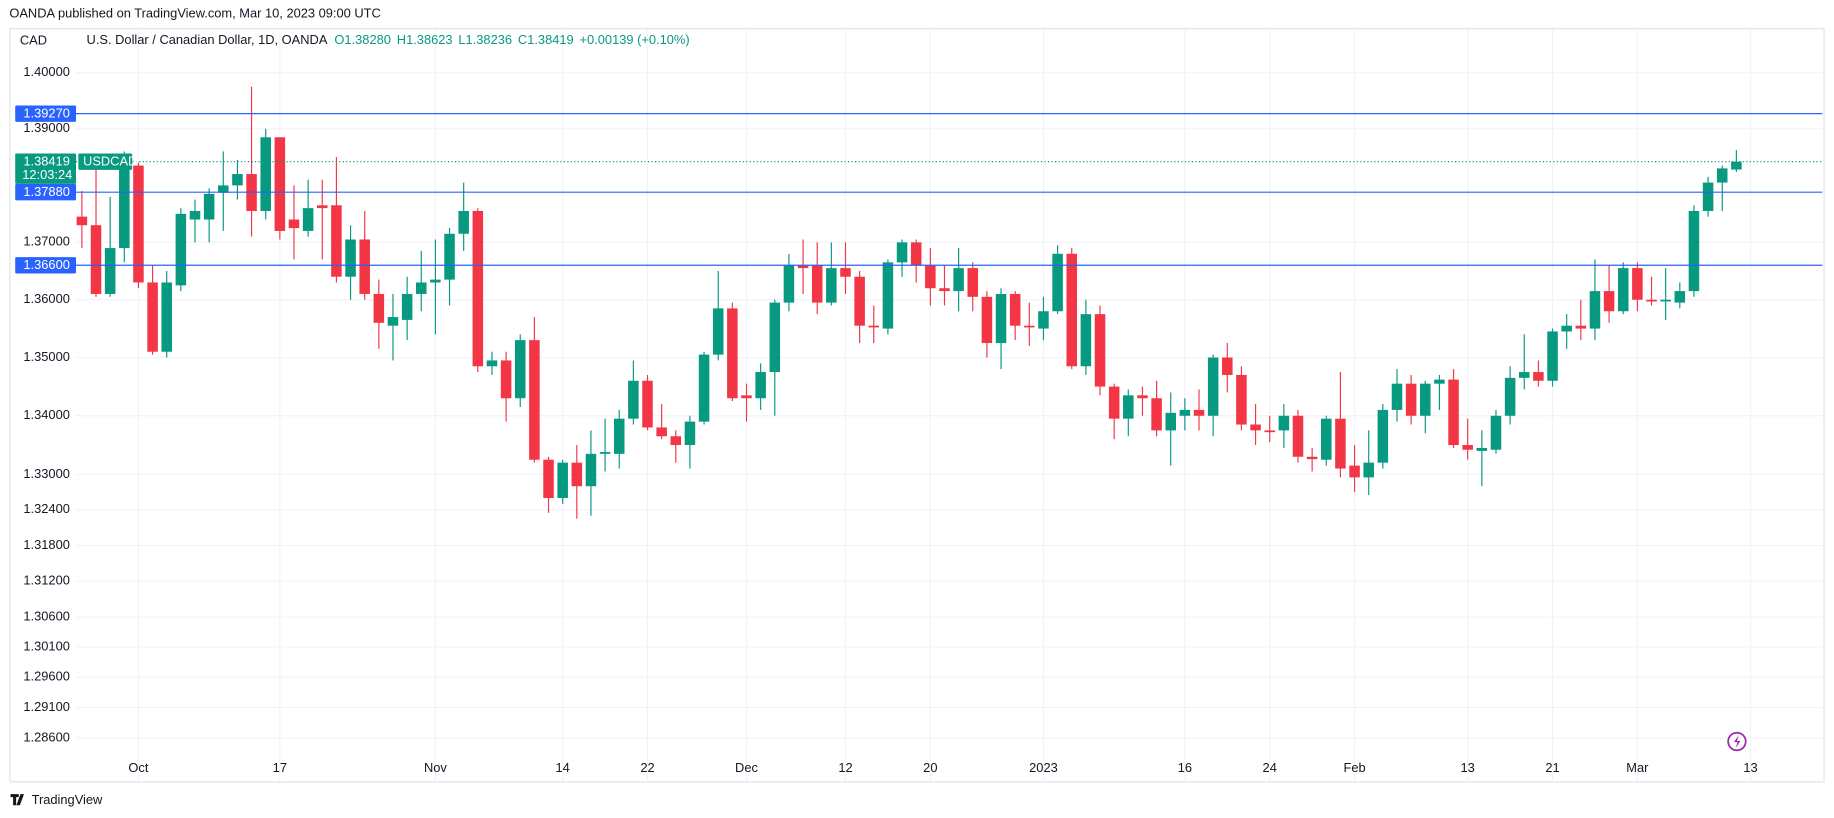 The width and height of the screenshot is (1834, 818). I want to click on x-tick-label: 2023, so click(1043, 767).